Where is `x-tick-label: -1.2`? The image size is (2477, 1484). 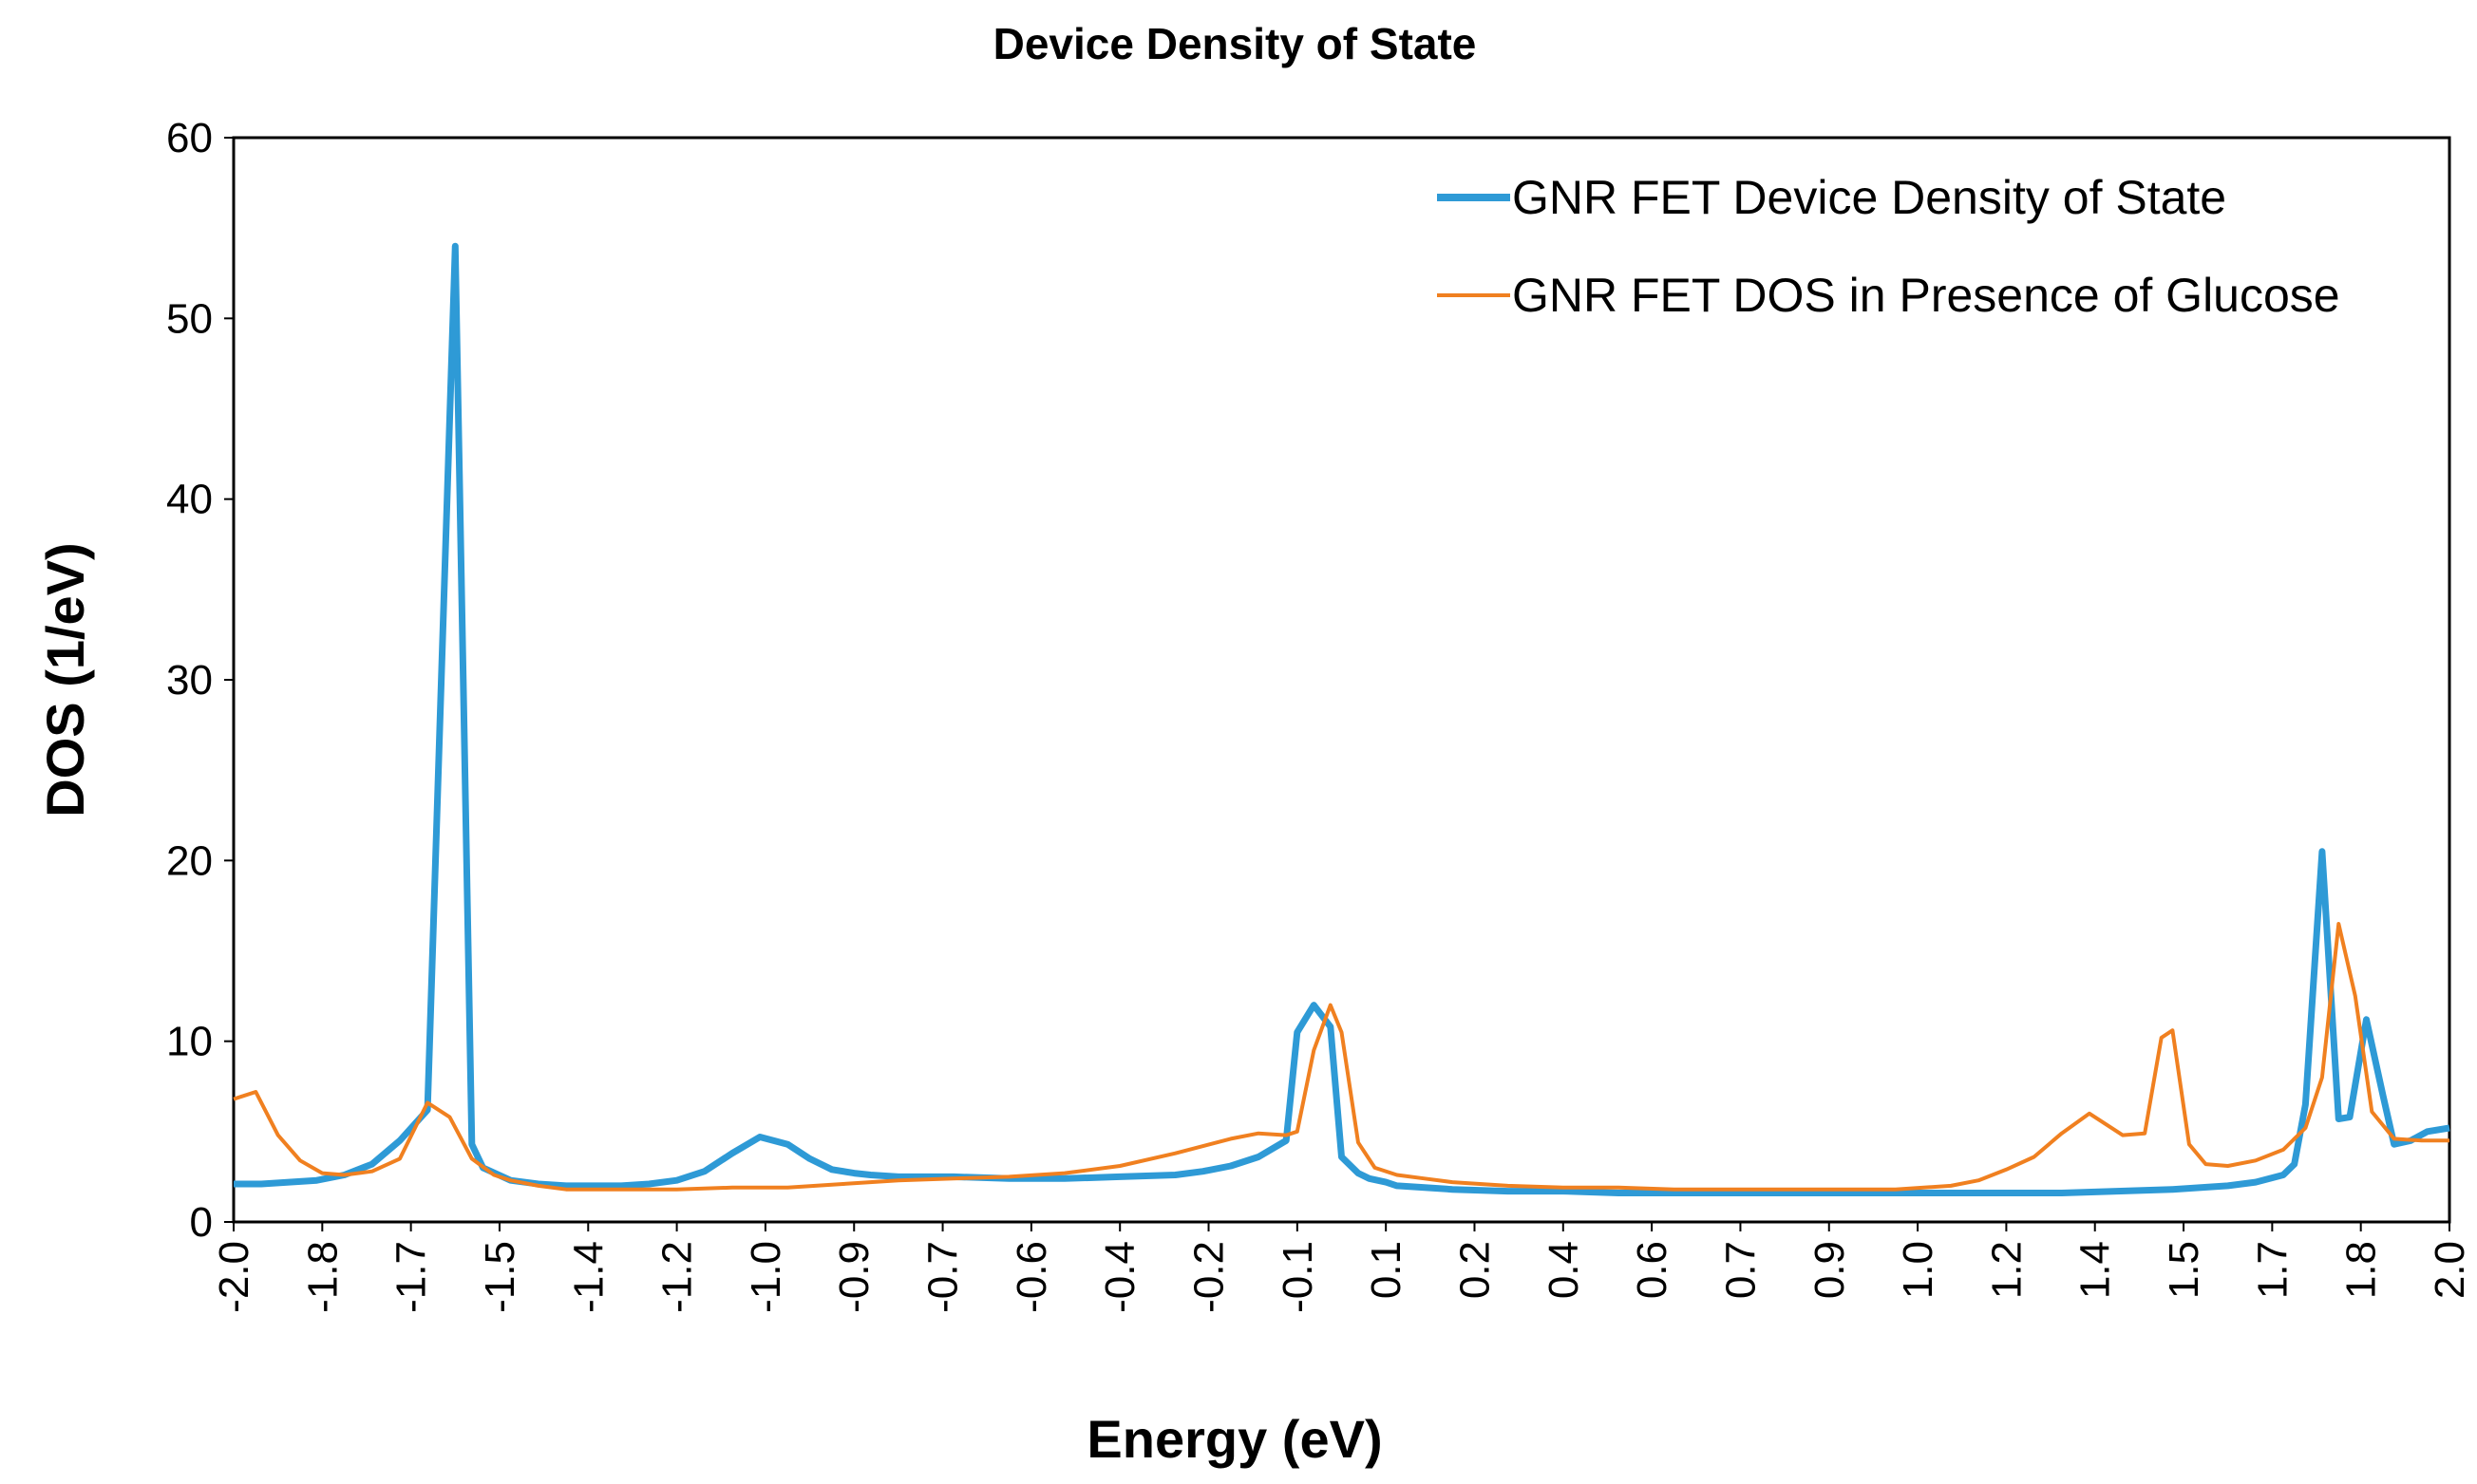
x-tick-label: -1.2 is located at coordinates (677, 1277).